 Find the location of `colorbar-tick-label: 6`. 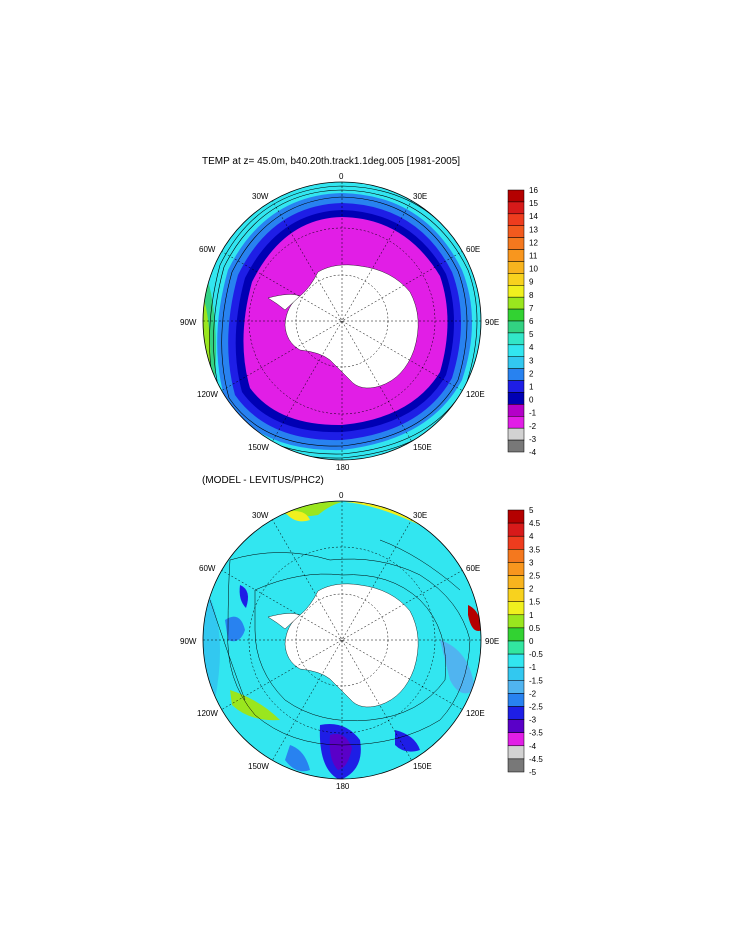

colorbar-tick-label: 6 is located at coordinates (531, 321).